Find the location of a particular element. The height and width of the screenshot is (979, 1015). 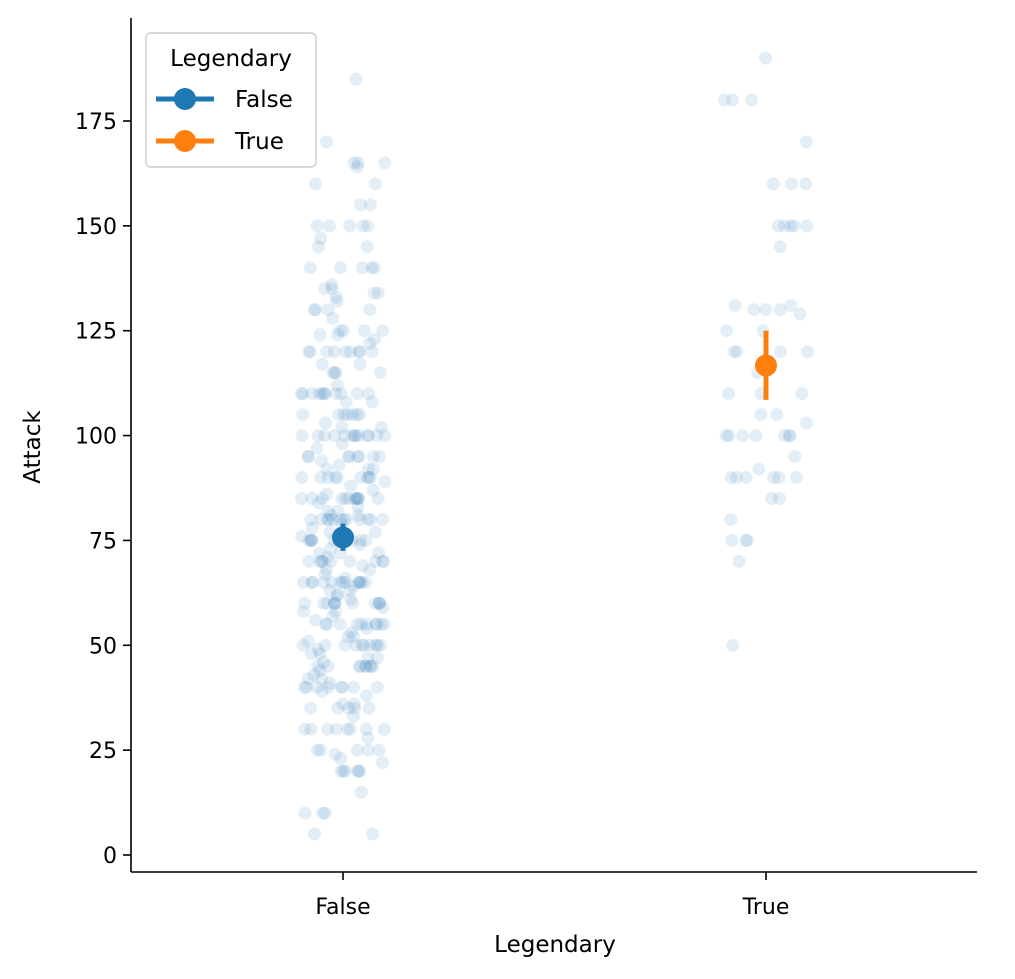

y-tick-label: 175 is located at coordinates (96, 122).